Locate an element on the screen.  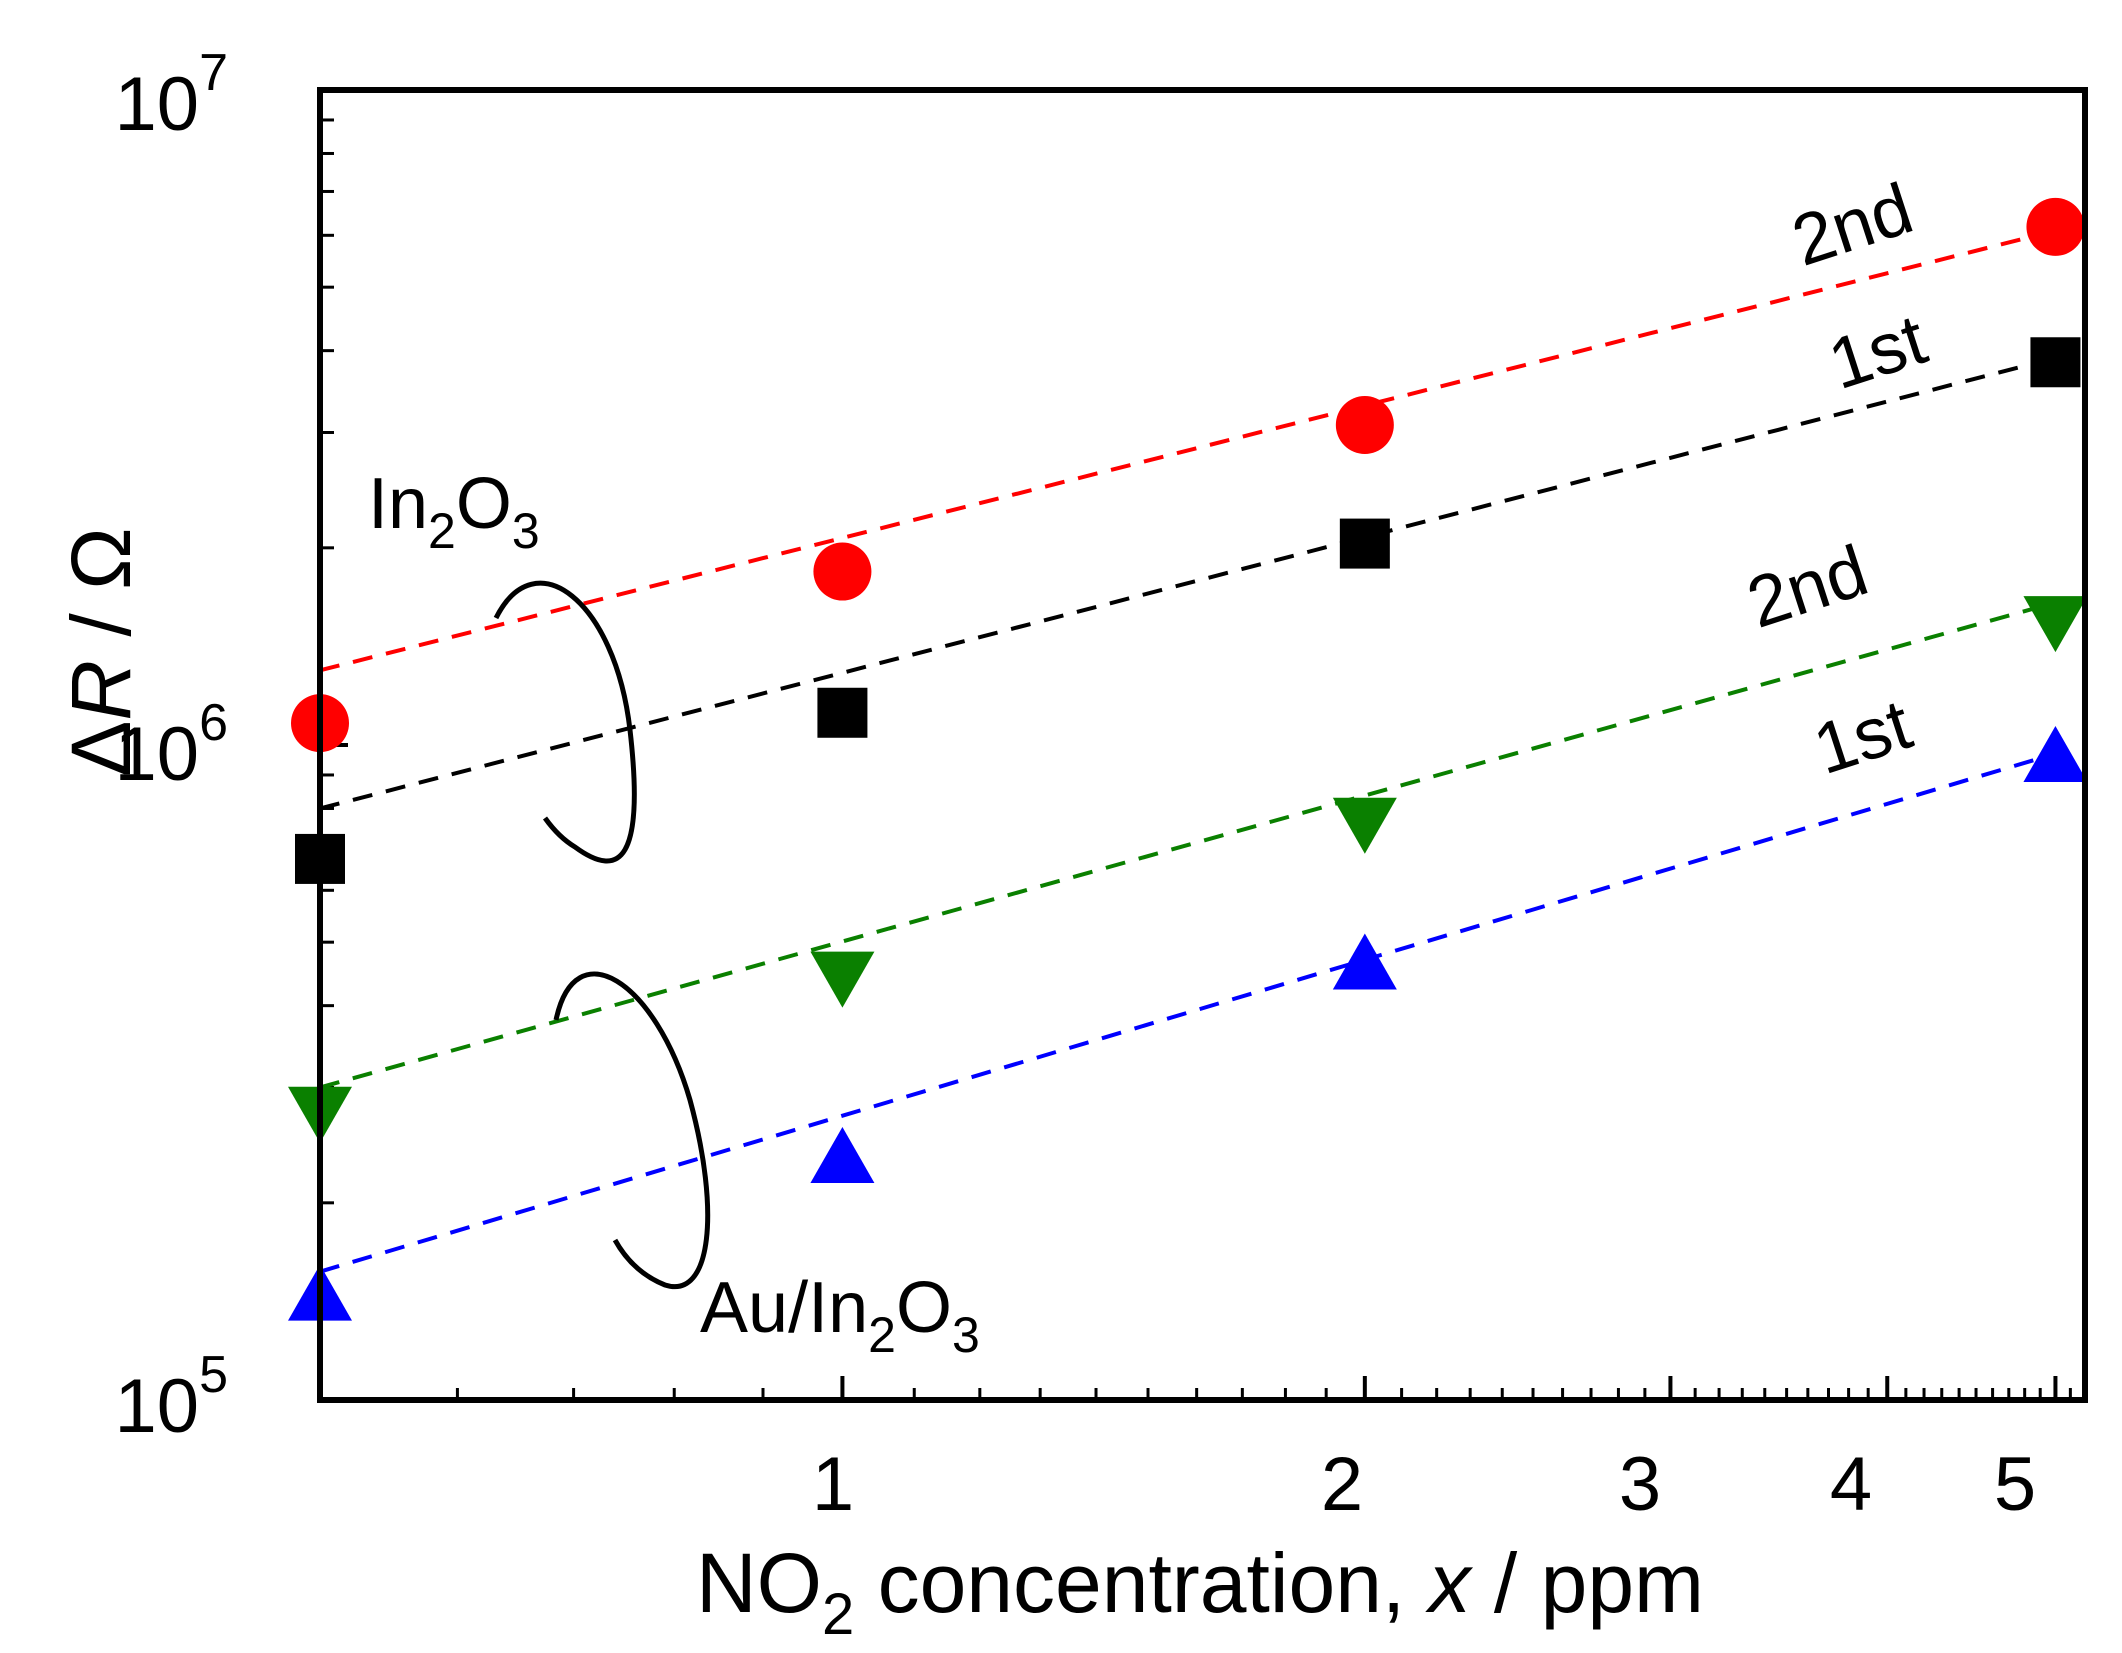
y-tick-label-1e5: 10⁵ is located at coordinates (171, 1397).